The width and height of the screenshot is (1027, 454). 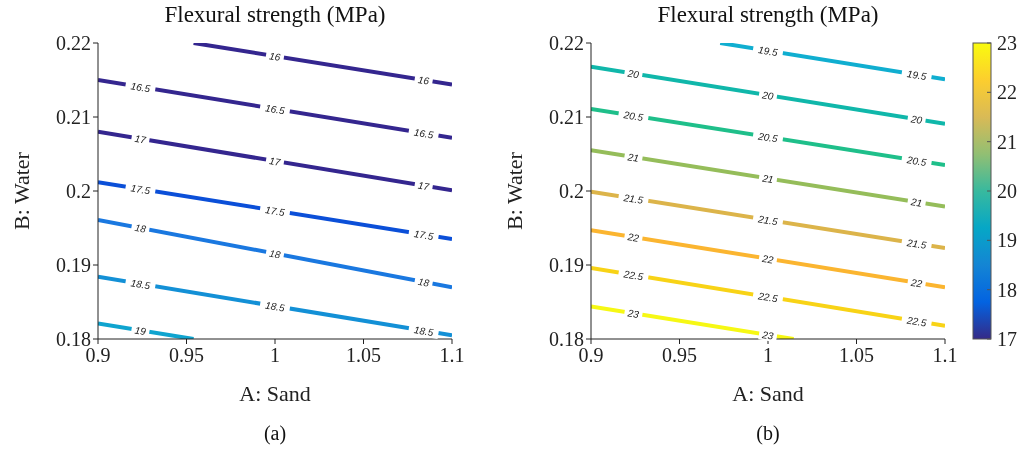 I want to click on color-bar-label: 19, so click(x=1007, y=240).